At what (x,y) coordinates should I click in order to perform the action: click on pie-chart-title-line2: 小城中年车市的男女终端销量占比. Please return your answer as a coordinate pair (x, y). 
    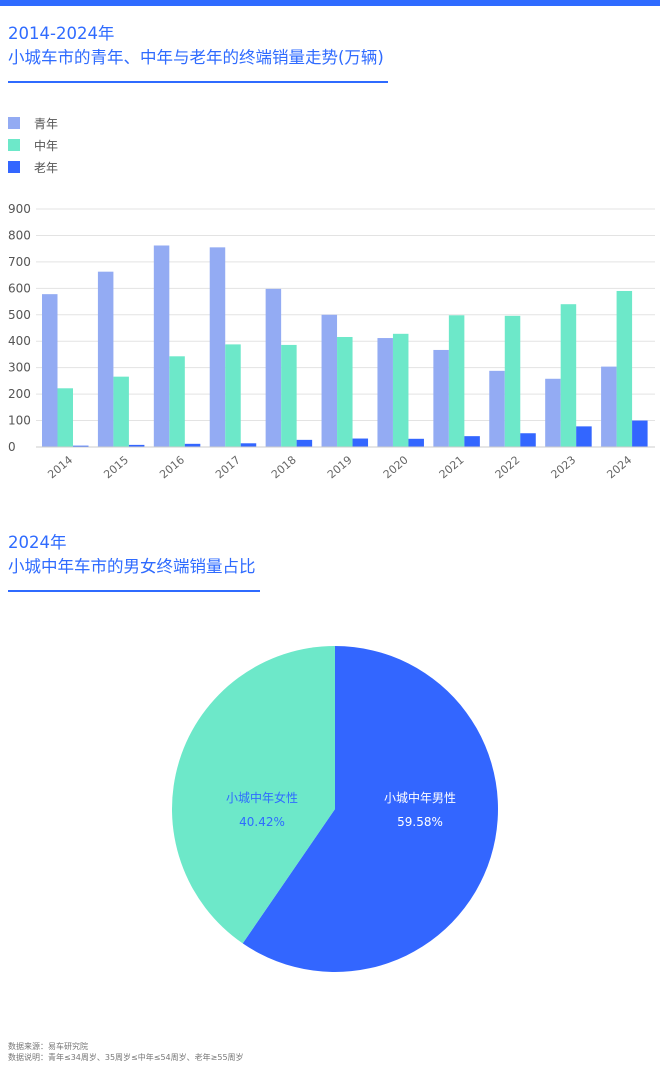
    Looking at the image, I should click on (132, 566).